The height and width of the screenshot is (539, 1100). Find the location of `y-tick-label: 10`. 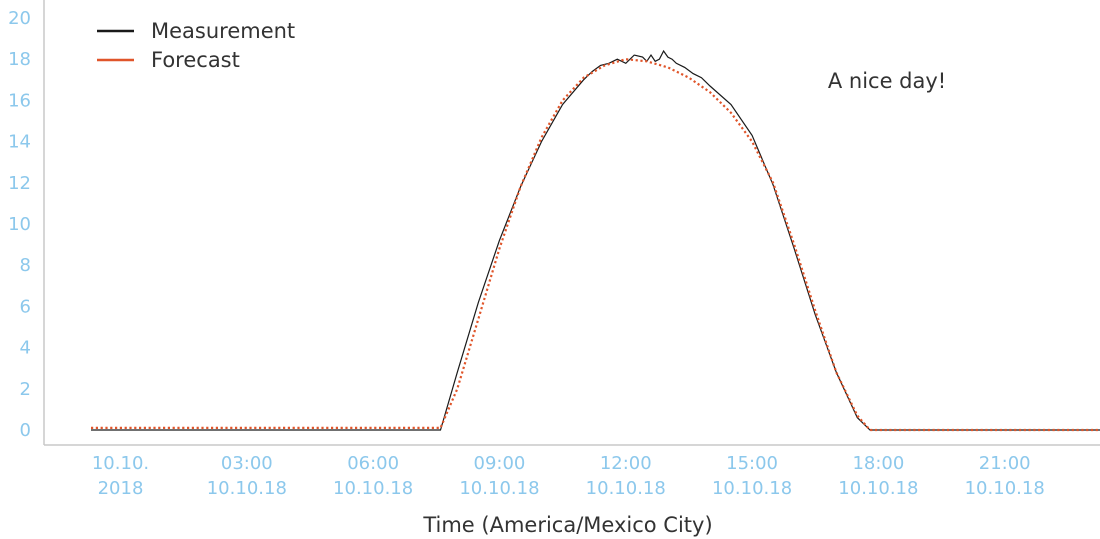

y-tick-label: 10 is located at coordinates (19, 224).